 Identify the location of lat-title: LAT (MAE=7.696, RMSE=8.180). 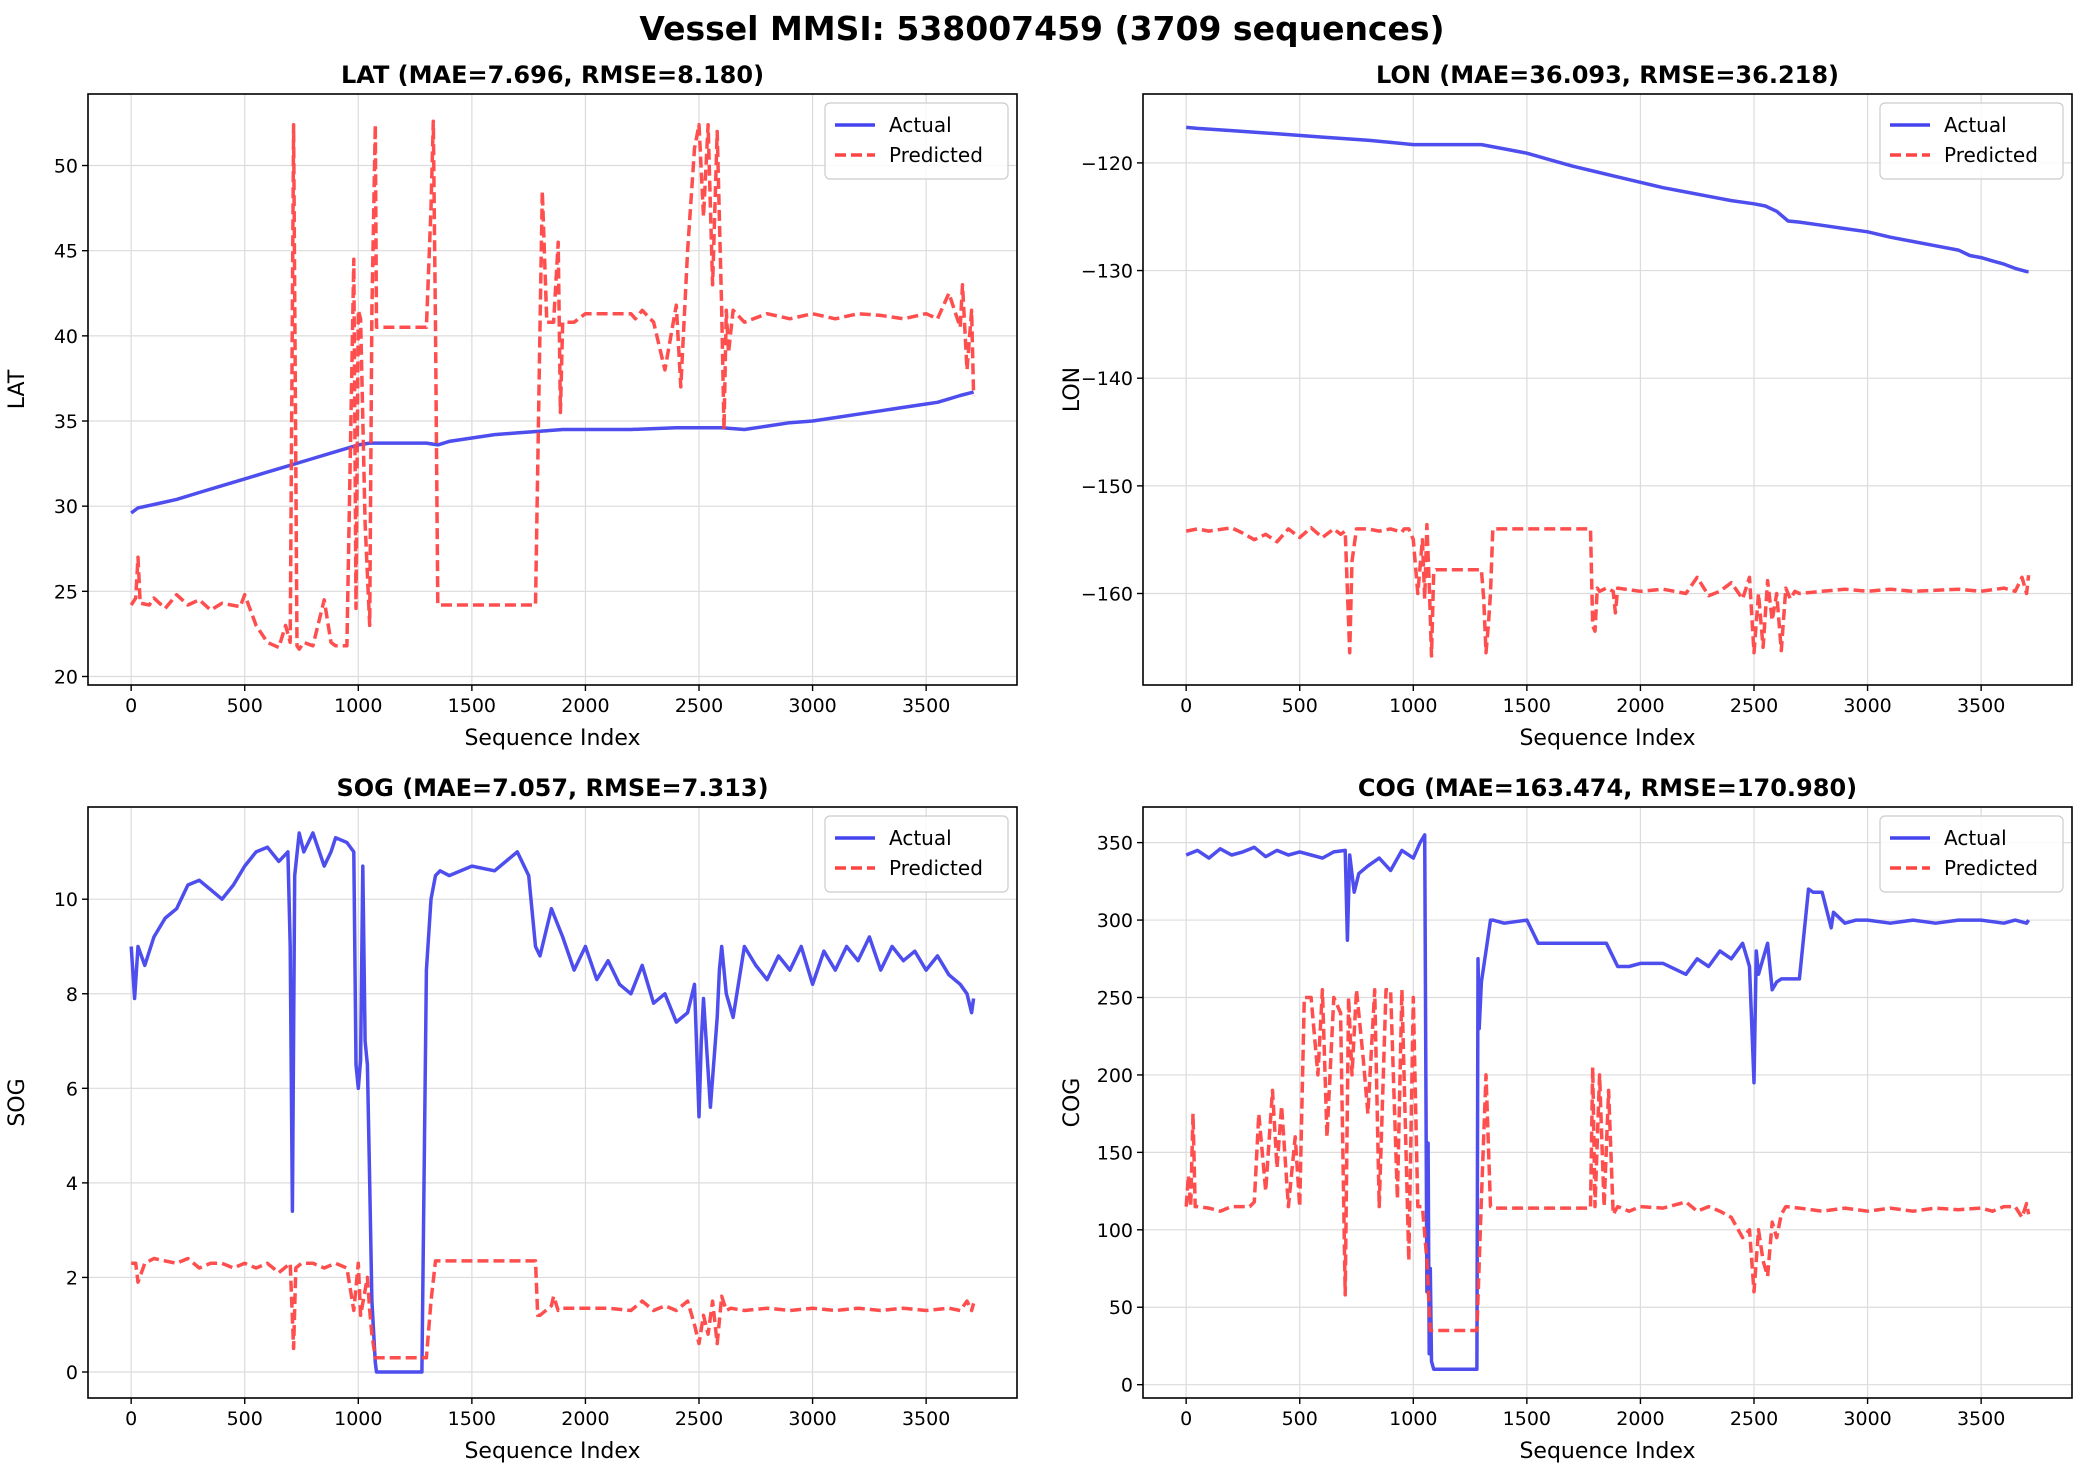
(552, 75).